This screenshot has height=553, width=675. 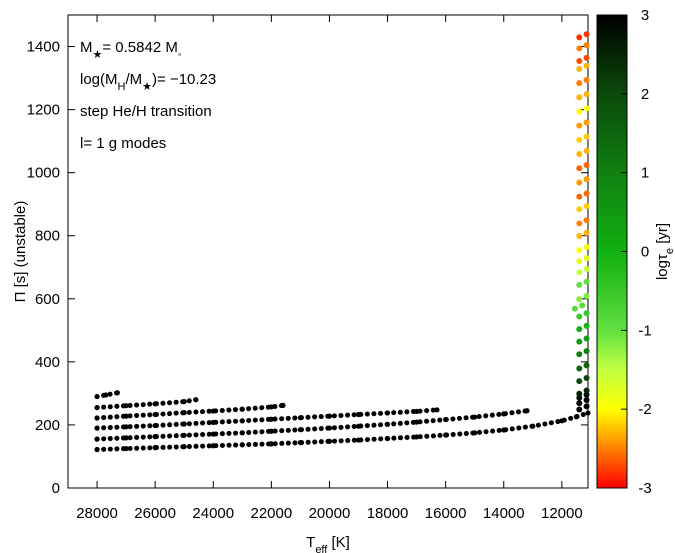 What do you see at coordinates (446, 513) in the screenshot?
I see `x-tick-label: 16000` at bounding box center [446, 513].